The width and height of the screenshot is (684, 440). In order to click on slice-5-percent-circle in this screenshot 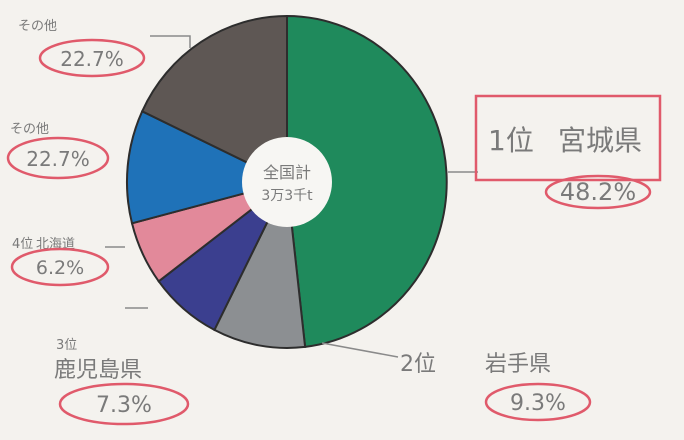, I will do `click(92, 58)`.